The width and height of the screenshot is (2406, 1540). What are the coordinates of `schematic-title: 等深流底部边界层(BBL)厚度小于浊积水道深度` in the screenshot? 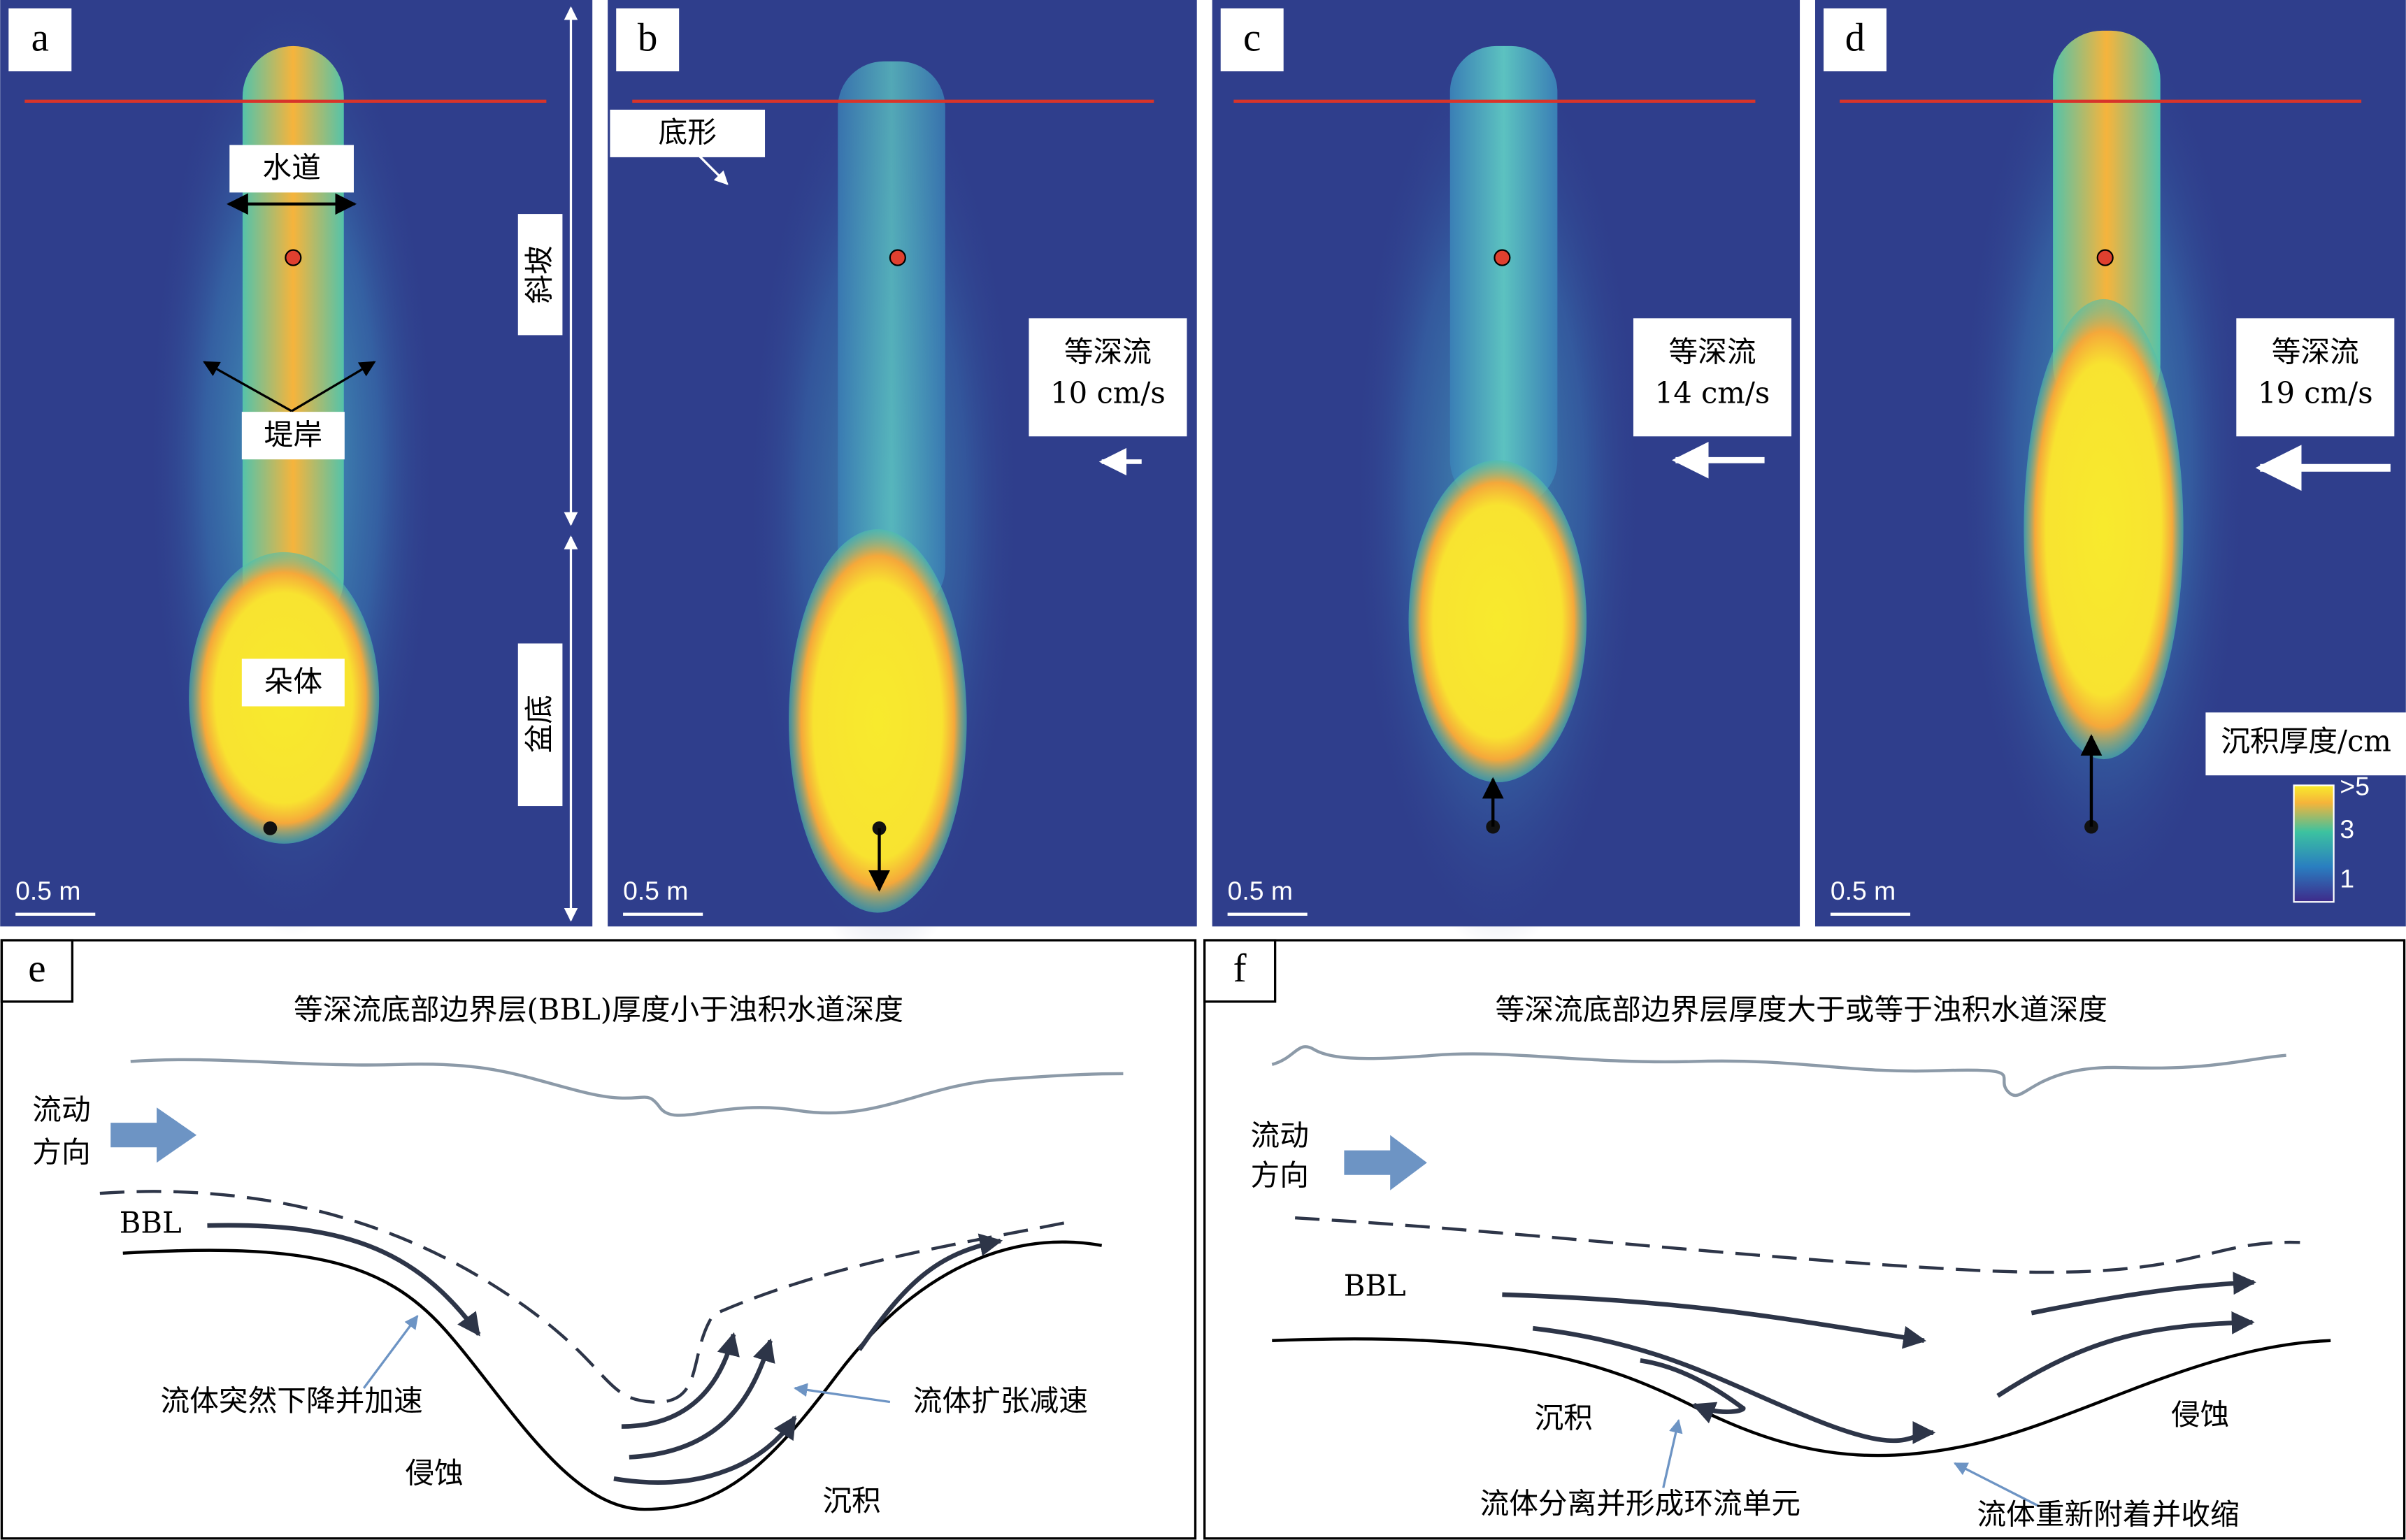 It's located at (598, 1010).